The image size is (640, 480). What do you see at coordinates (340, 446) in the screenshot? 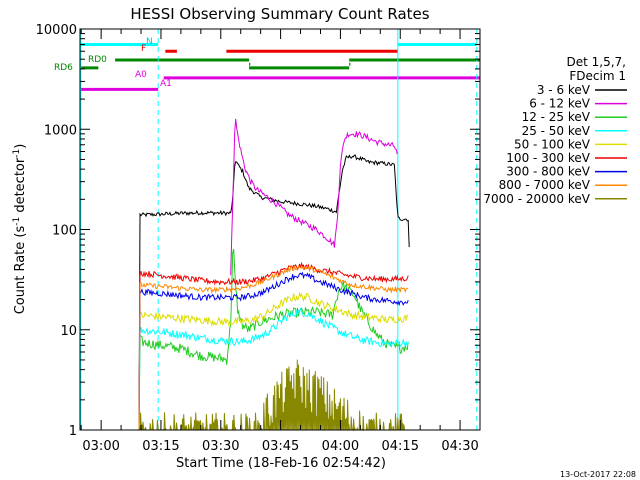
I see `x-tick-label-4: 04:00` at bounding box center [340, 446].